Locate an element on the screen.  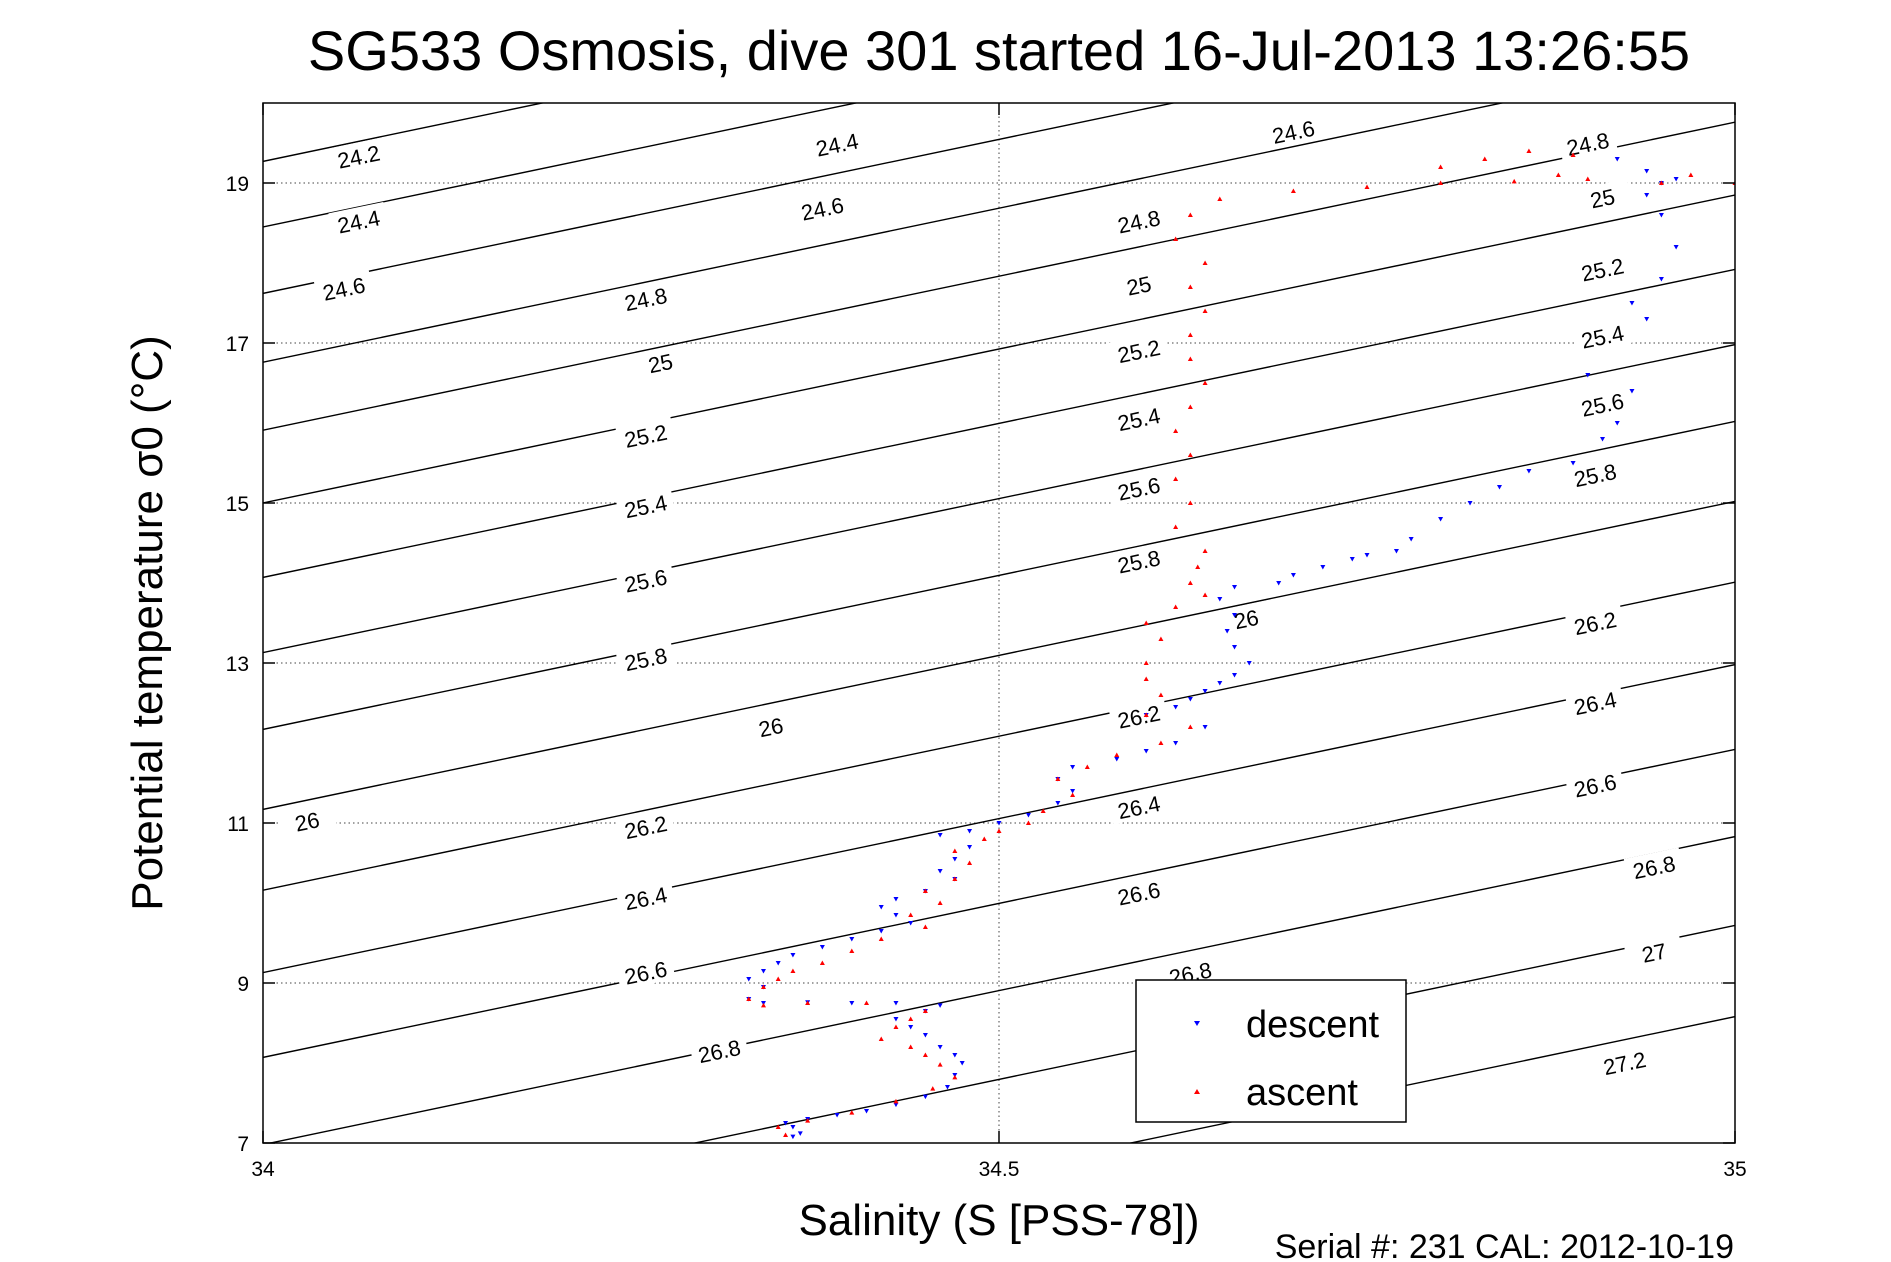
y-tick-label: 15 is located at coordinates (237, 504).